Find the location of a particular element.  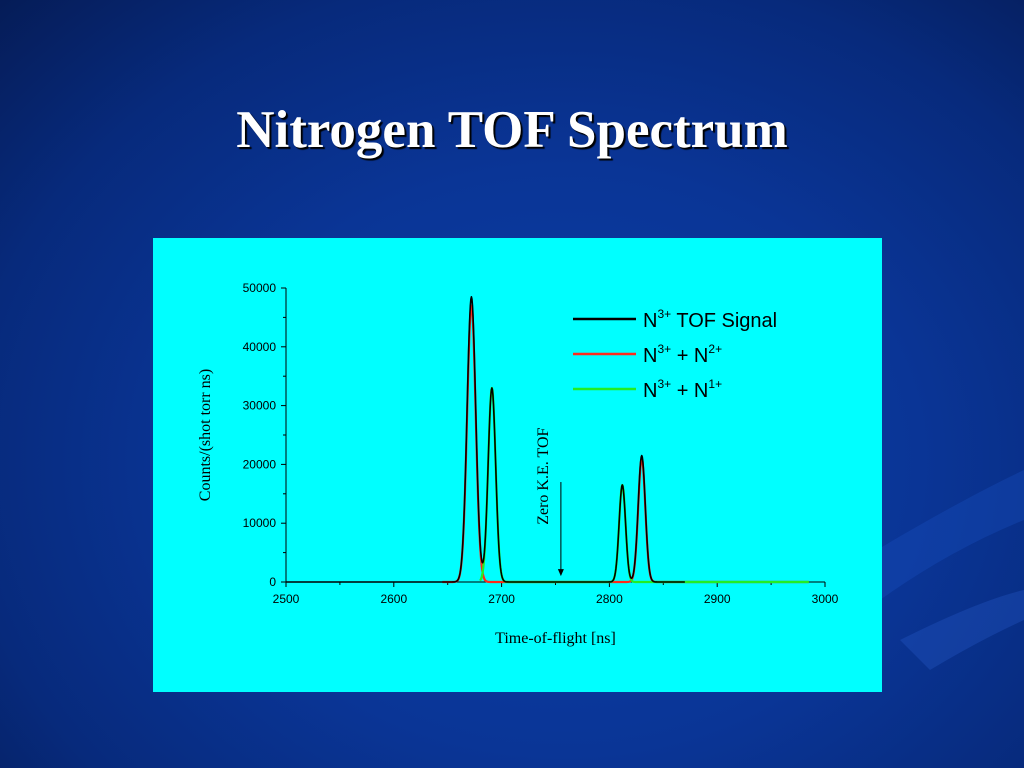

zero-ke-annotation: Zero K.E. TOF is located at coordinates (549, 502).